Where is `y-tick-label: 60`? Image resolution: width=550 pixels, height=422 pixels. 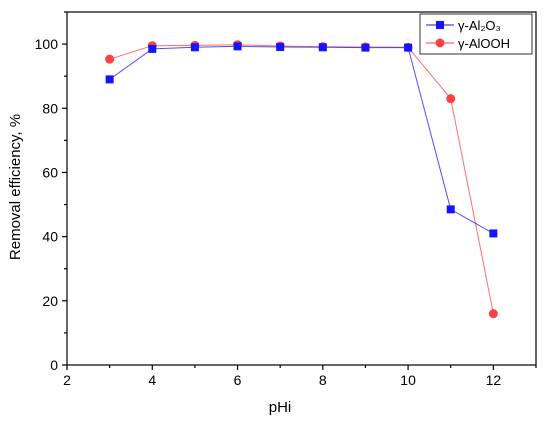 y-tick-label: 60 is located at coordinates (50, 172).